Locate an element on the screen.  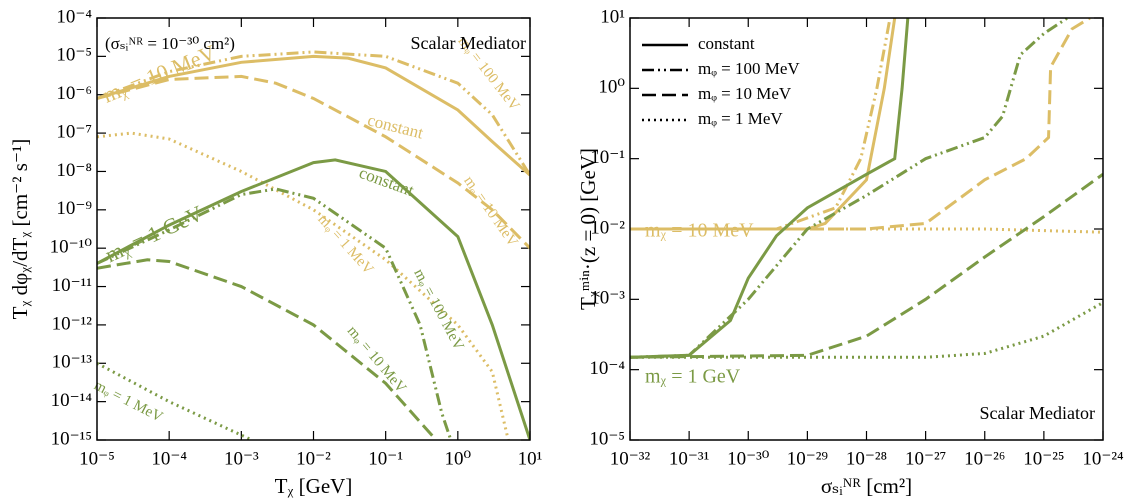
x-tick-label: 10⁻¹ is located at coordinates (385, 458).